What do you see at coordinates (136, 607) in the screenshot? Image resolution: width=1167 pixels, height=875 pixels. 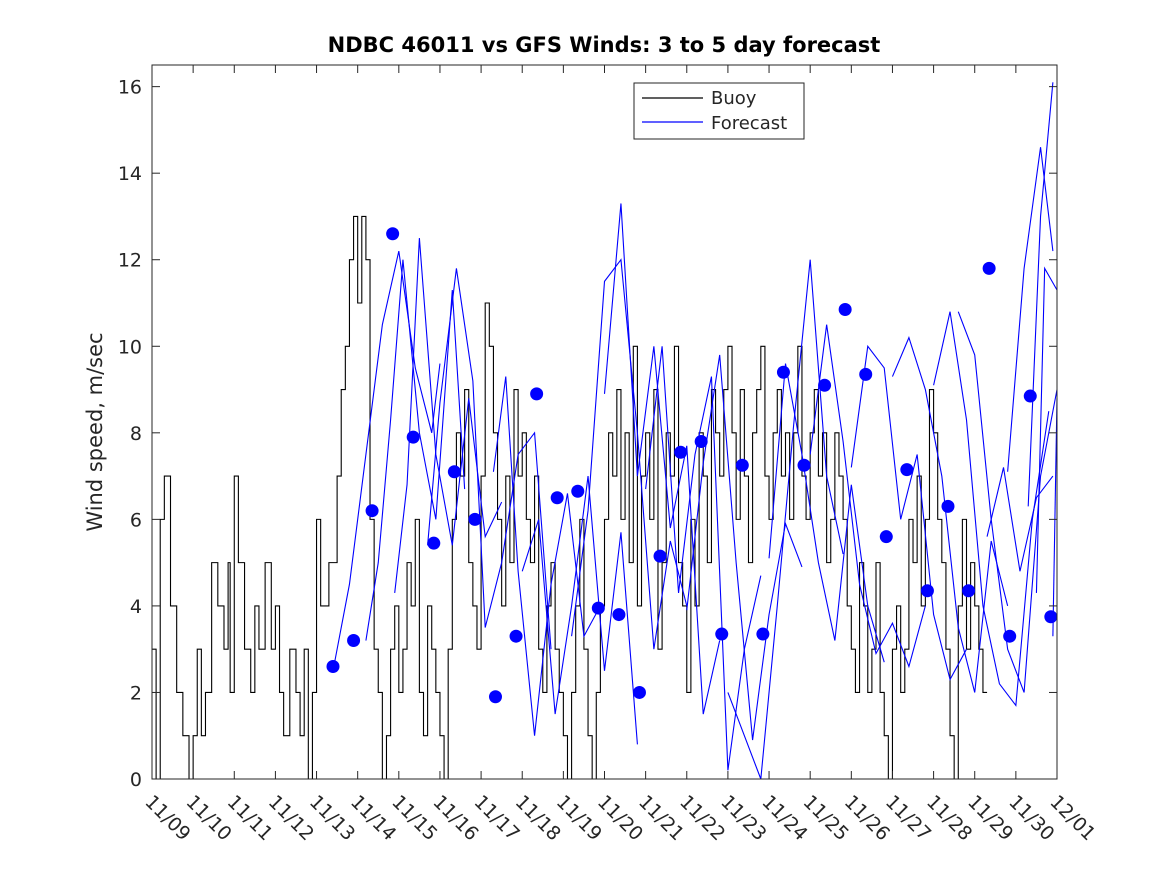 I see `y-tick-label-2: 4` at bounding box center [136, 607].